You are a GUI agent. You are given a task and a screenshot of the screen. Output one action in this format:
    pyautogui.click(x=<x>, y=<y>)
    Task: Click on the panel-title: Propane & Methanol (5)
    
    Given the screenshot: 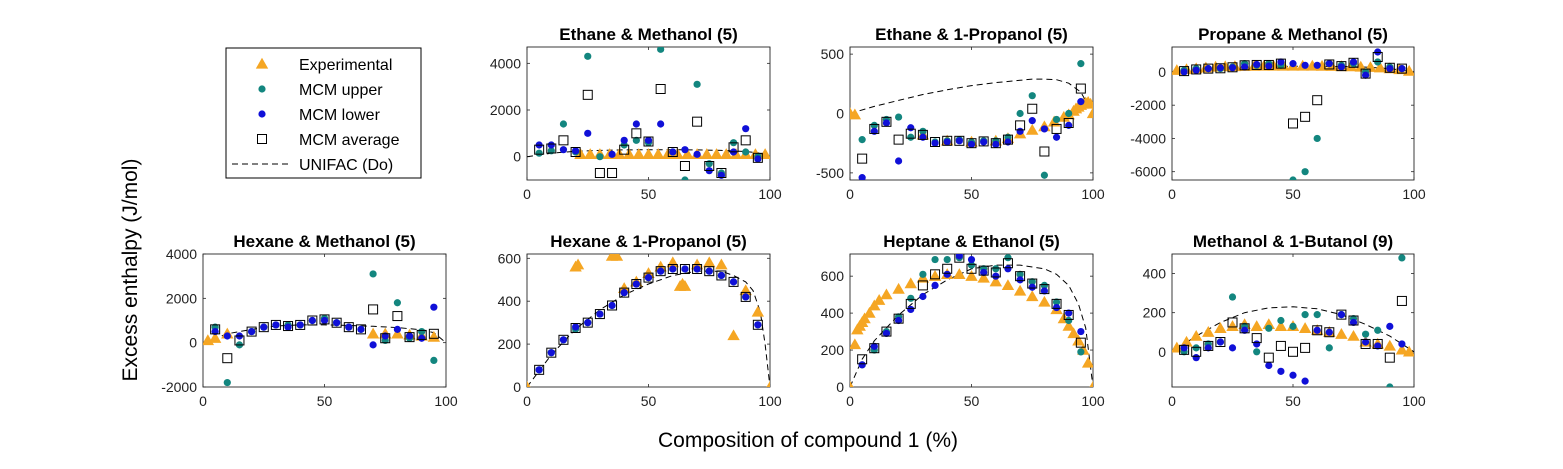 What is the action you would take?
    pyautogui.click(x=1293, y=34)
    